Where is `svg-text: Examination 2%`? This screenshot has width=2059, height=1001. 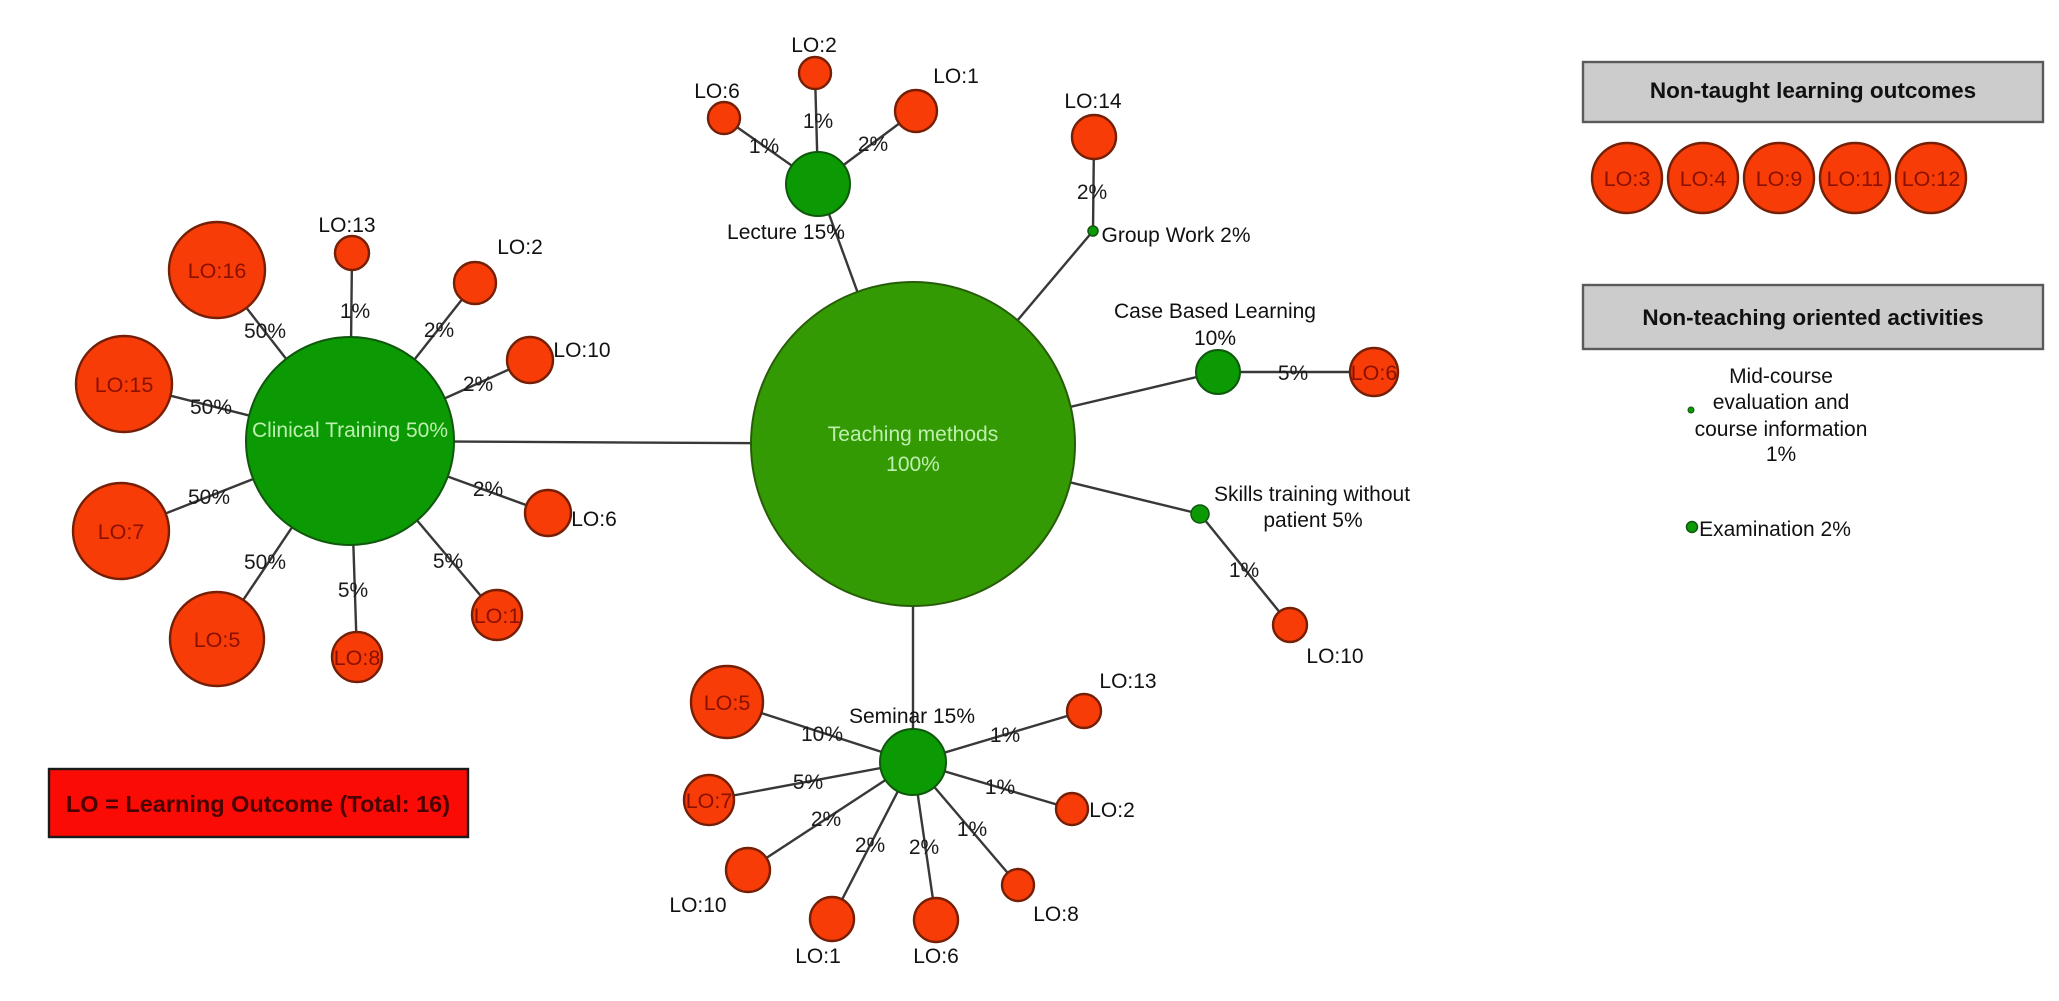
svg-text: Examination 2% is located at coordinates (1775, 529).